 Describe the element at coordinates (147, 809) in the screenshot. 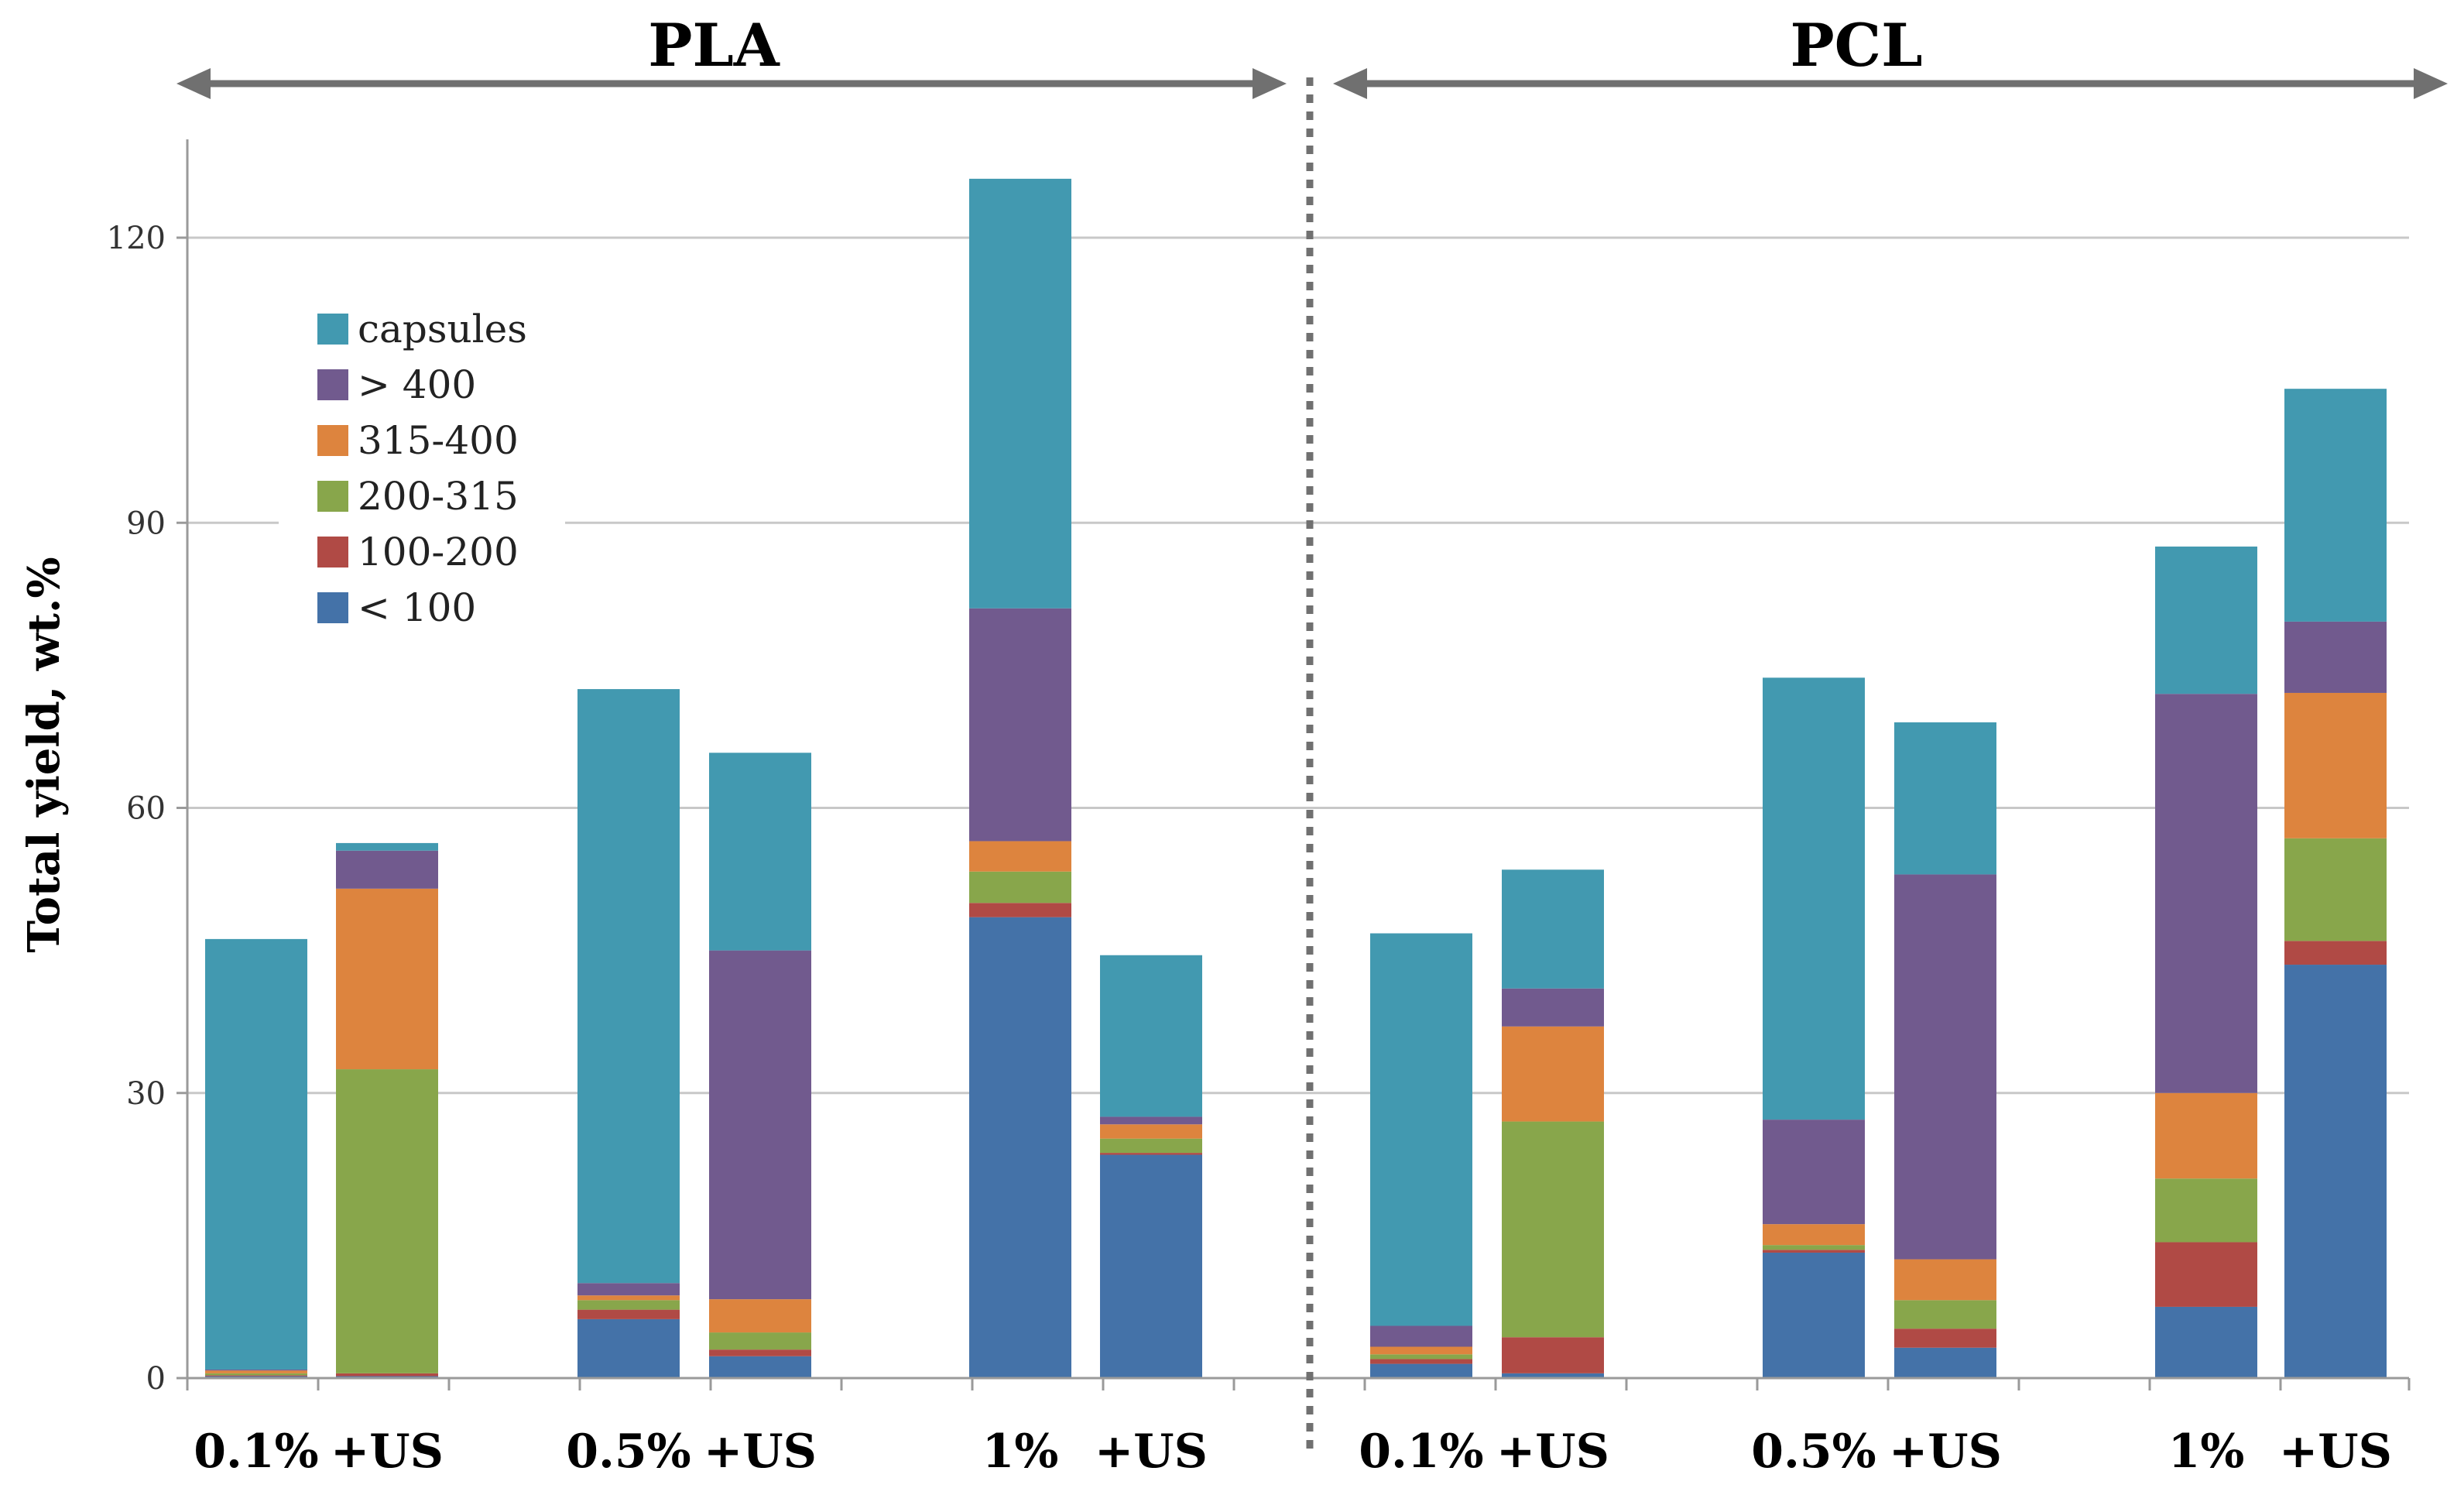

I see `y-axis-ticks: 0 30 60 90 120` at that location.